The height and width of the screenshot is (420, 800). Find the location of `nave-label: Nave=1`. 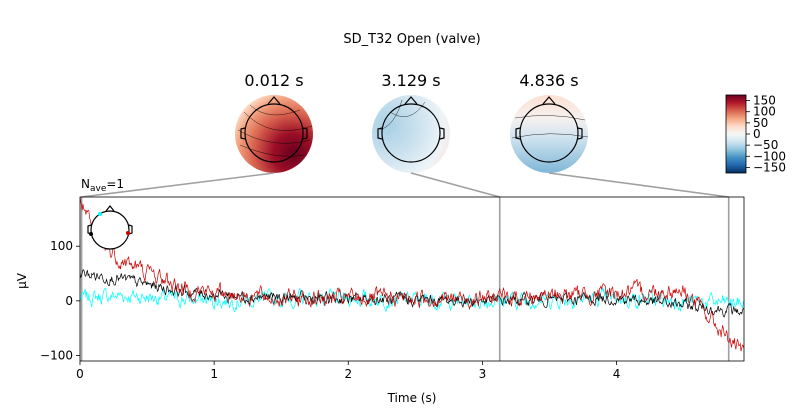

nave-label: Nave=1 is located at coordinates (102, 185).